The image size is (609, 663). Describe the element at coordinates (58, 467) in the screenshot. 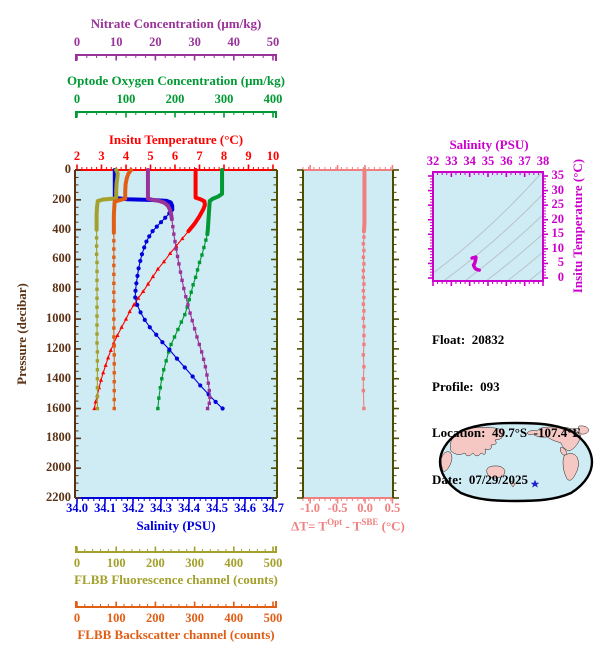

I see `pressure-tick-label: 2000` at that location.